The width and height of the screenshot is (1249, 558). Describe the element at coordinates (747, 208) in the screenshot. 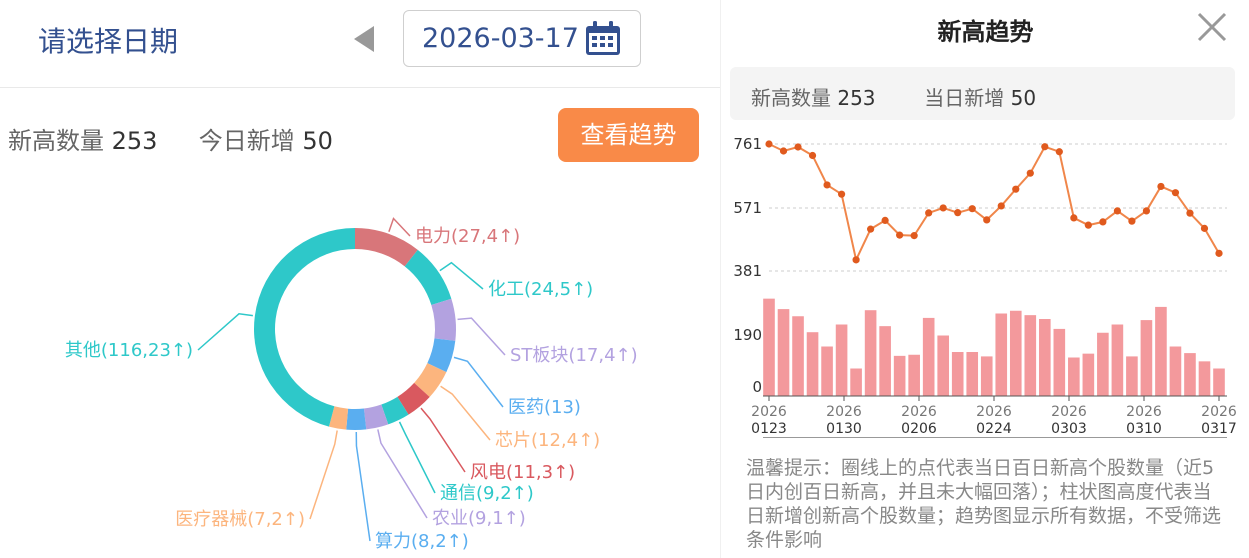

I see `y-tick-label: 571` at that location.